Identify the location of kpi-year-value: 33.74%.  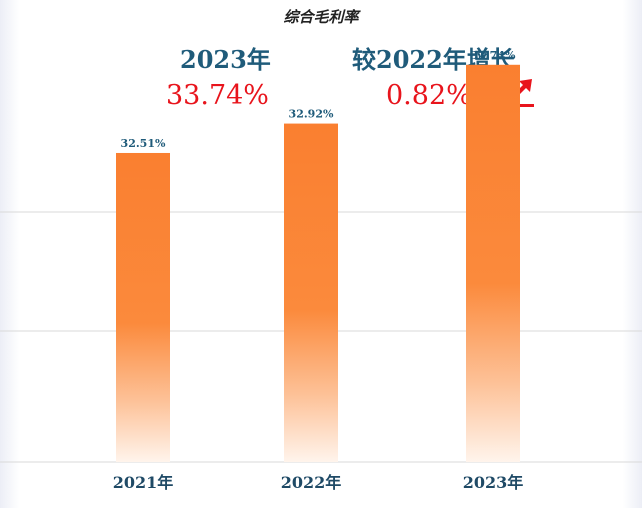
(217, 95).